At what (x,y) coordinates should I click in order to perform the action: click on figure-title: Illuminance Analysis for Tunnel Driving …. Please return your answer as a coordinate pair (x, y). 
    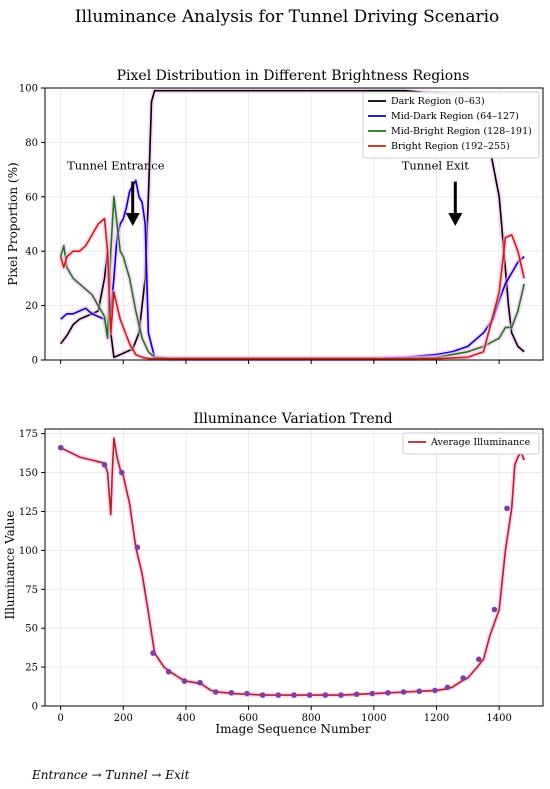
    Looking at the image, I should click on (287, 17).